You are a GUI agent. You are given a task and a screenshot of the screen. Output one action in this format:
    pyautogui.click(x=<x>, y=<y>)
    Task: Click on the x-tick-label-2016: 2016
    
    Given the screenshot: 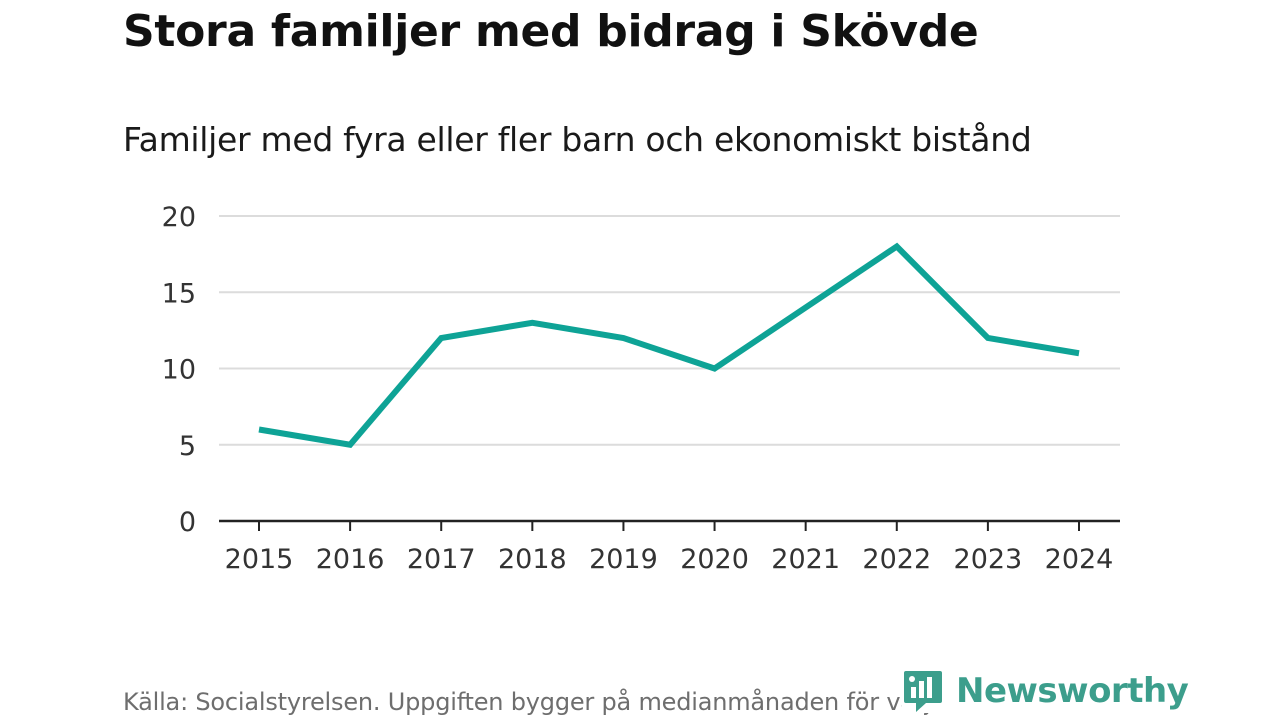 What is the action you would take?
    pyautogui.click(x=350, y=559)
    